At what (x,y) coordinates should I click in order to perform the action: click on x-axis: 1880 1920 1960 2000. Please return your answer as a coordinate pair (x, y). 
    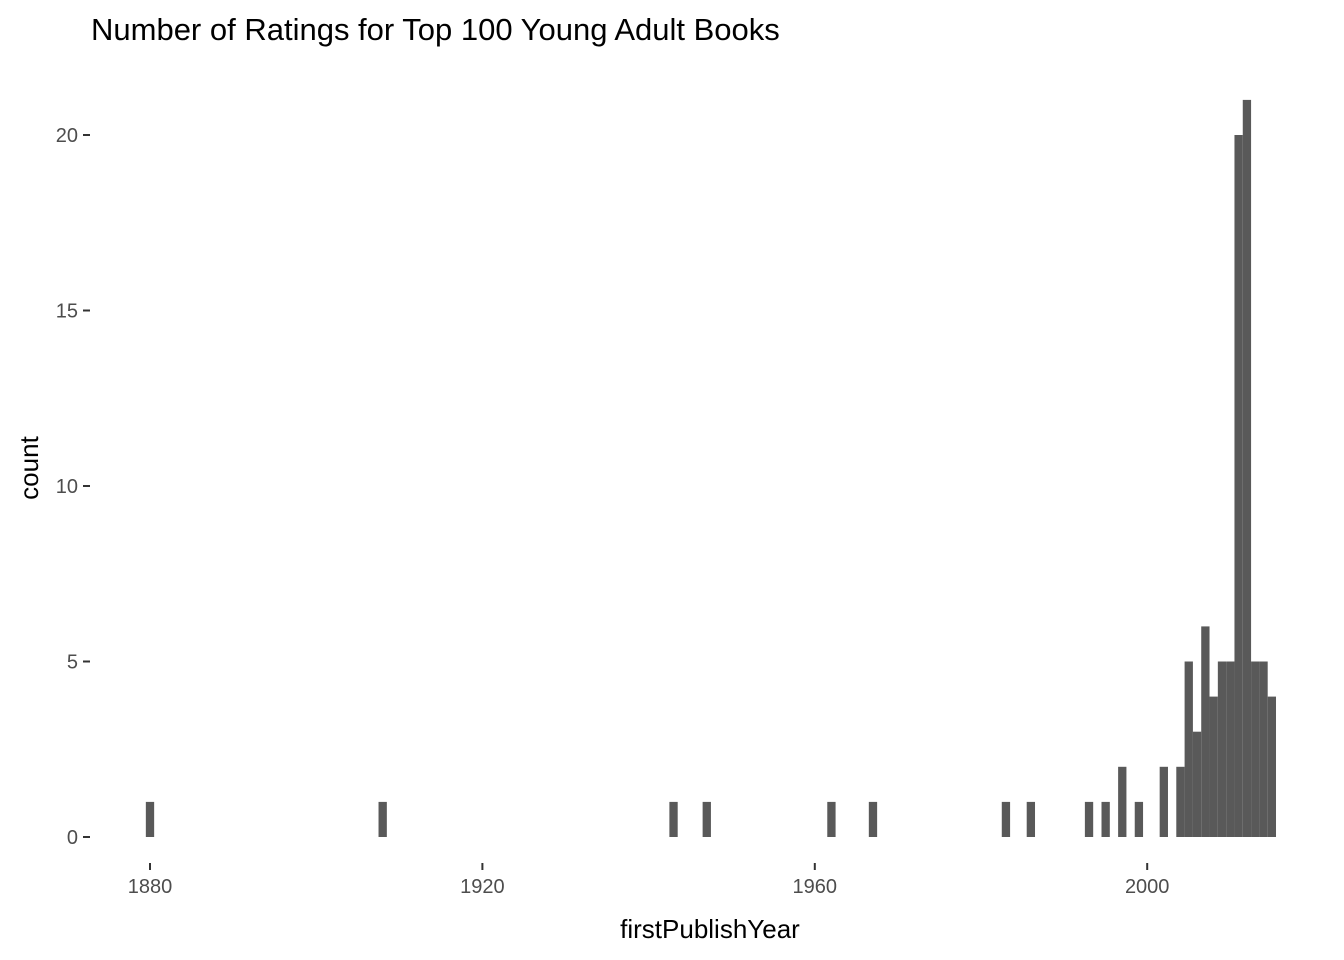
    Looking at the image, I should click on (649, 880).